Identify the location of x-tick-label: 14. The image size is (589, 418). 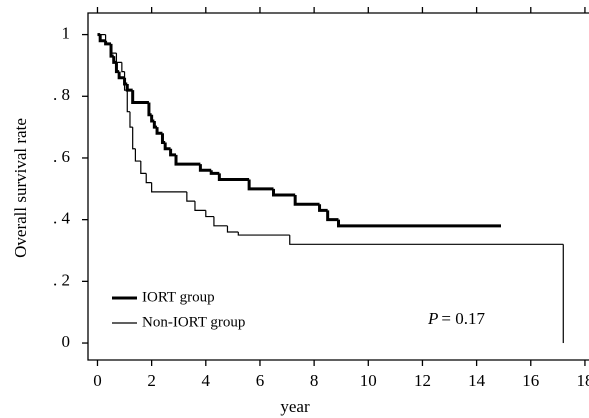
(477, 380).